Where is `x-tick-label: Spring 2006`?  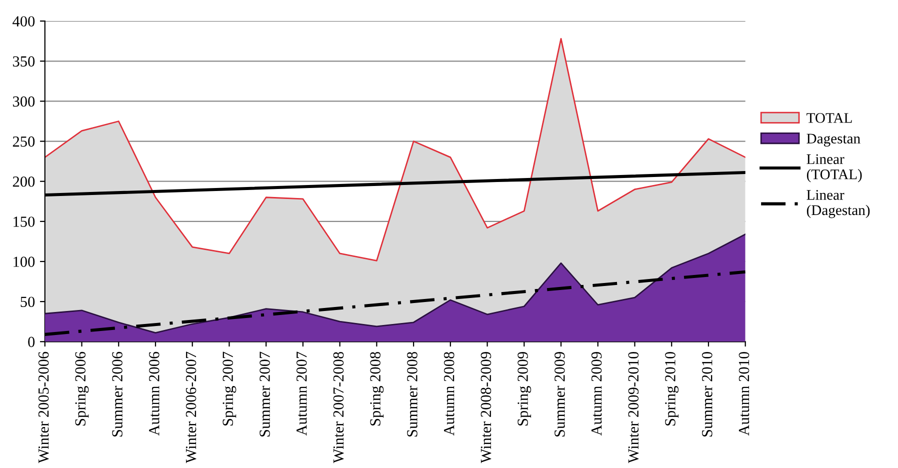 x-tick-label: Spring 2006 is located at coordinates (82, 389).